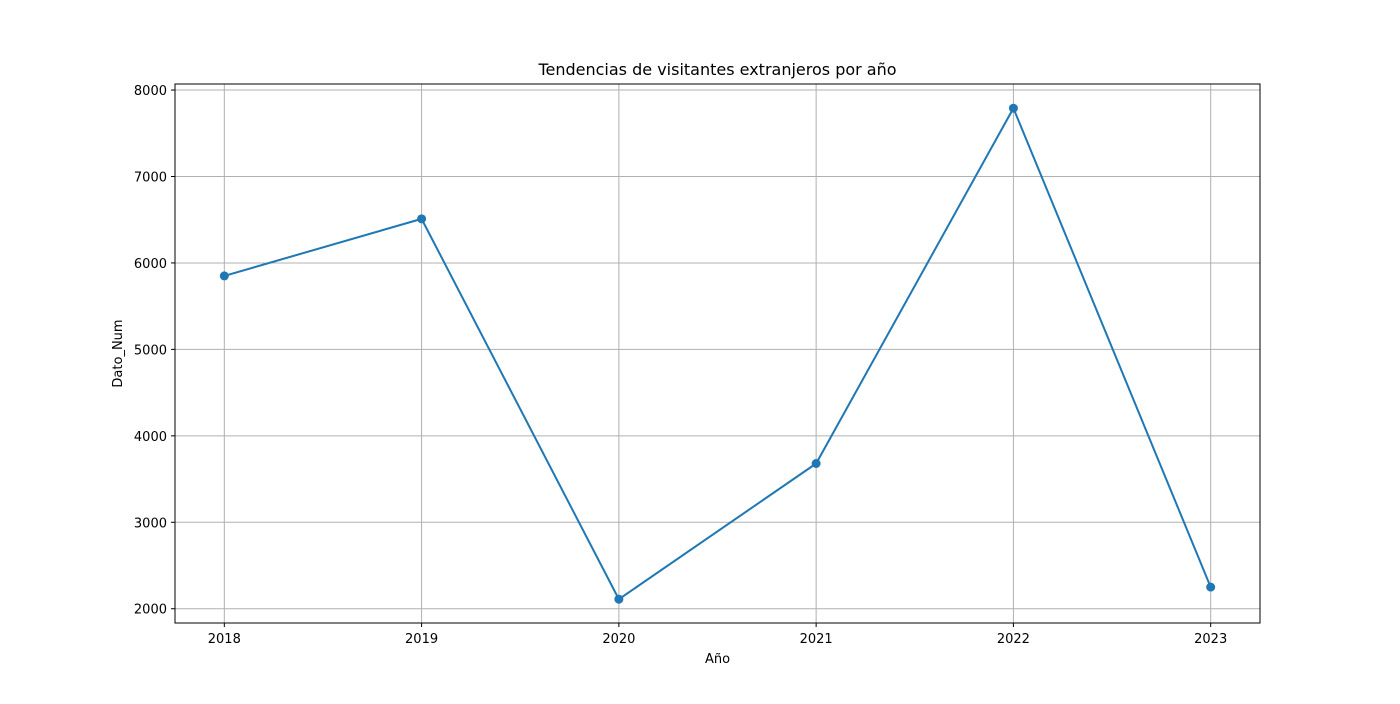 The height and width of the screenshot is (704, 1400). Describe the element at coordinates (150, 177) in the screenshot. I see `y-tick-label: 7000` at that location.